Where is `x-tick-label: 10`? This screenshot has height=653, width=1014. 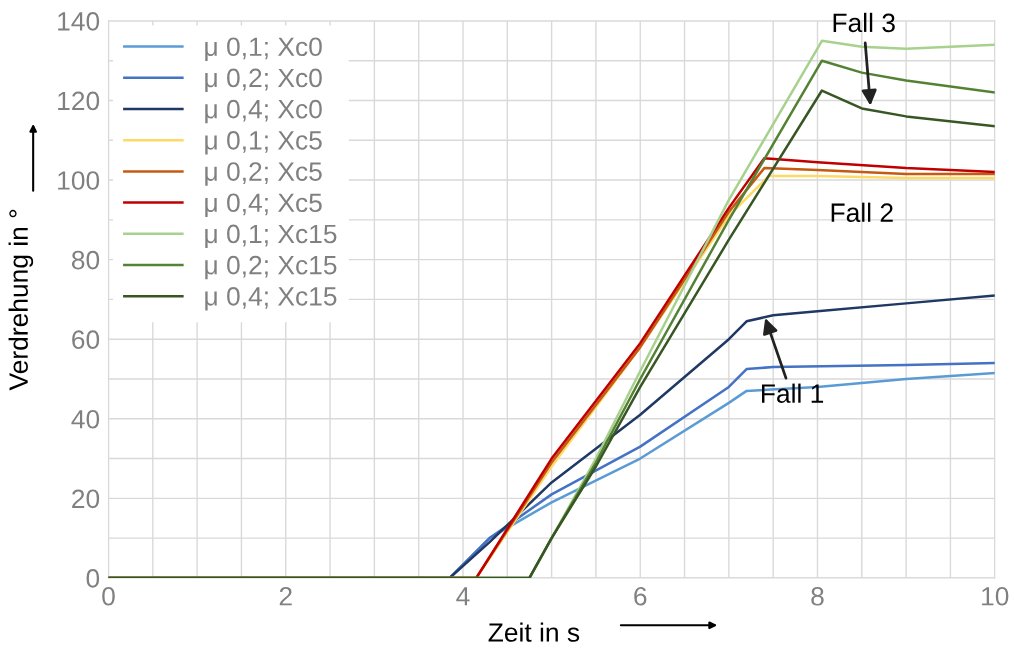 x-tick-label: 10 is located at coordinates (995, 596).